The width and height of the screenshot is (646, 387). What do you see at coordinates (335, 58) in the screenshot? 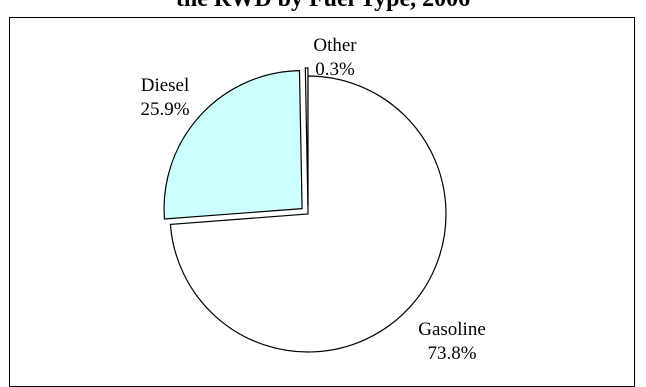
I see `slice-label-other: Other 0.3%` at bounding box center [335, 58].